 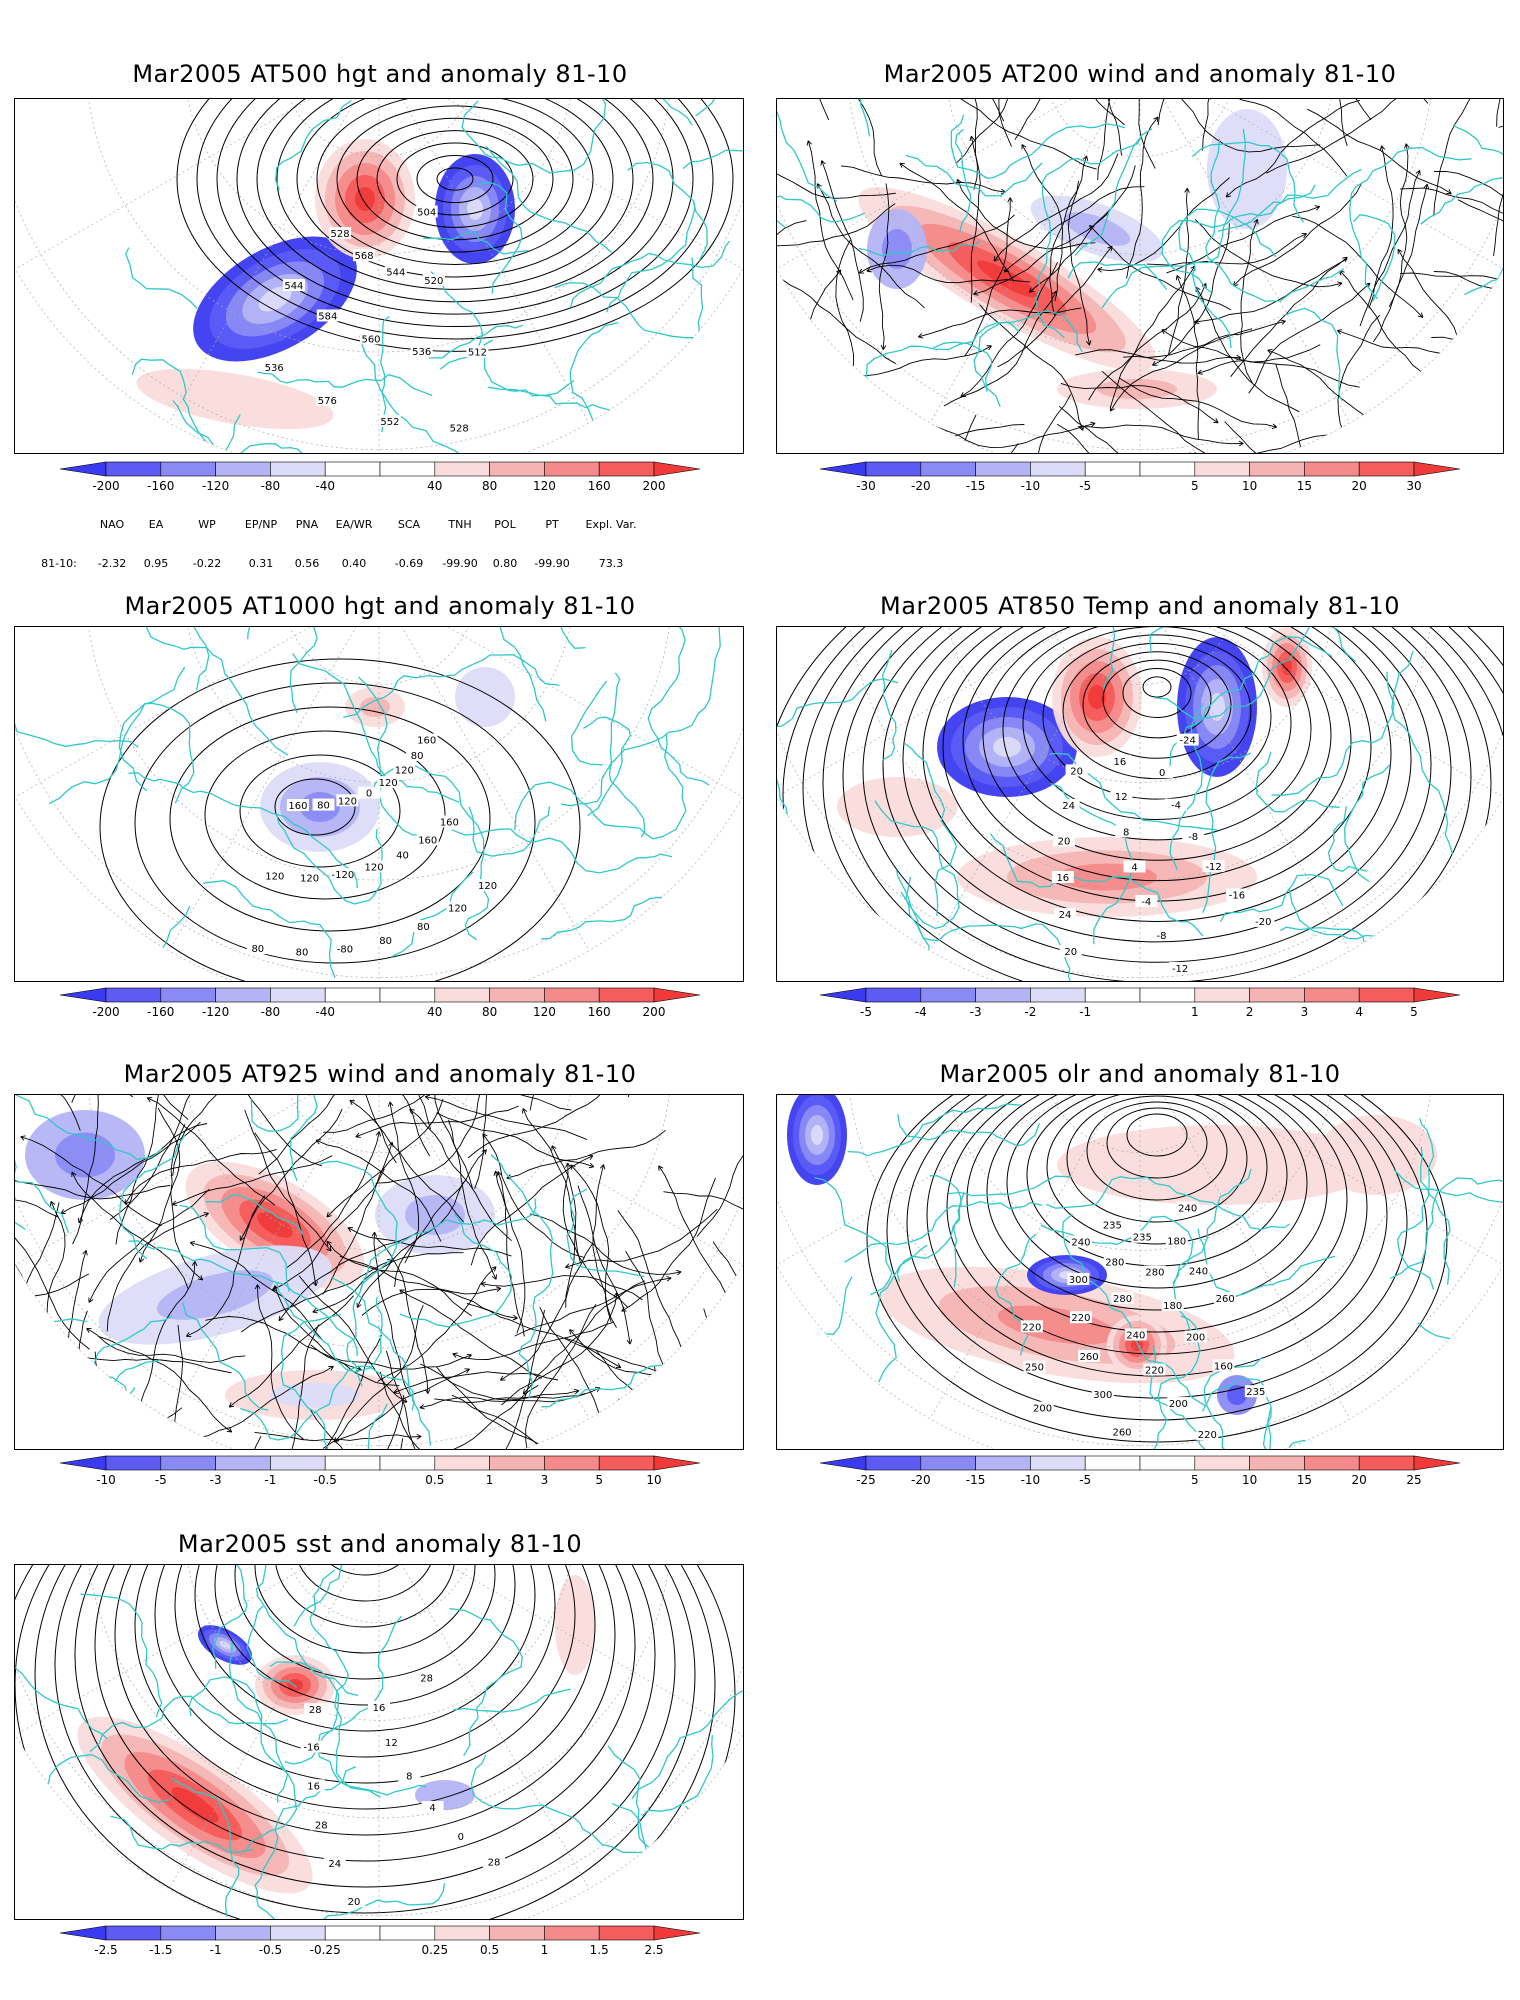 I want to click on colorbar-tick-label: 4, so click(x=1359, y=1012).